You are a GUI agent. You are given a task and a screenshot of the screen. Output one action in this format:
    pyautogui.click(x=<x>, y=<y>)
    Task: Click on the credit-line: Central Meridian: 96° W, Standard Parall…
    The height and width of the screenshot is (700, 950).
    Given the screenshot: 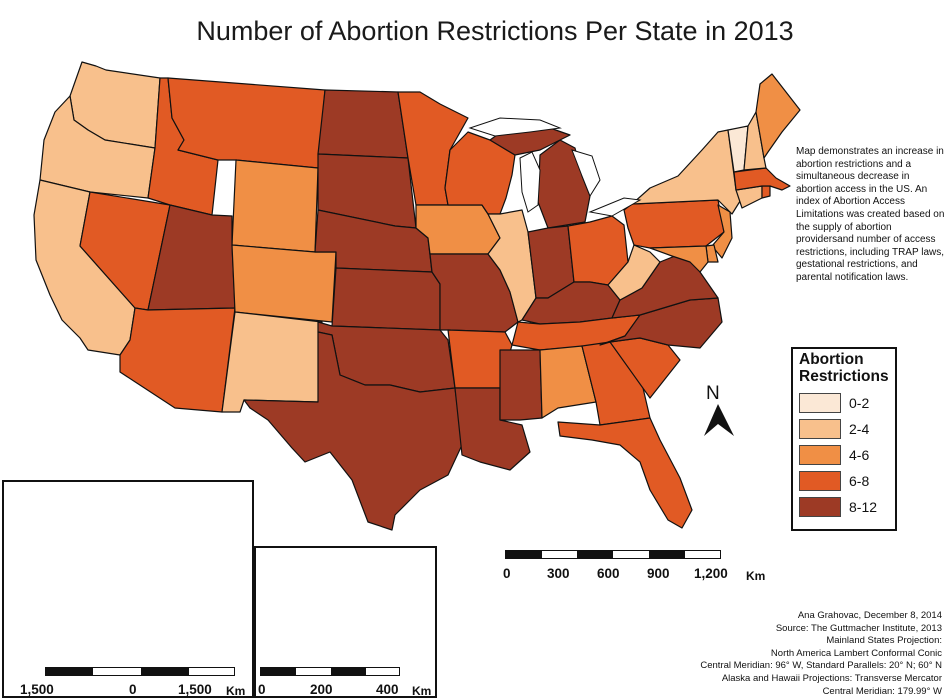 What is the action you would take?
    pyautogui.click(x=821, y=666)
    